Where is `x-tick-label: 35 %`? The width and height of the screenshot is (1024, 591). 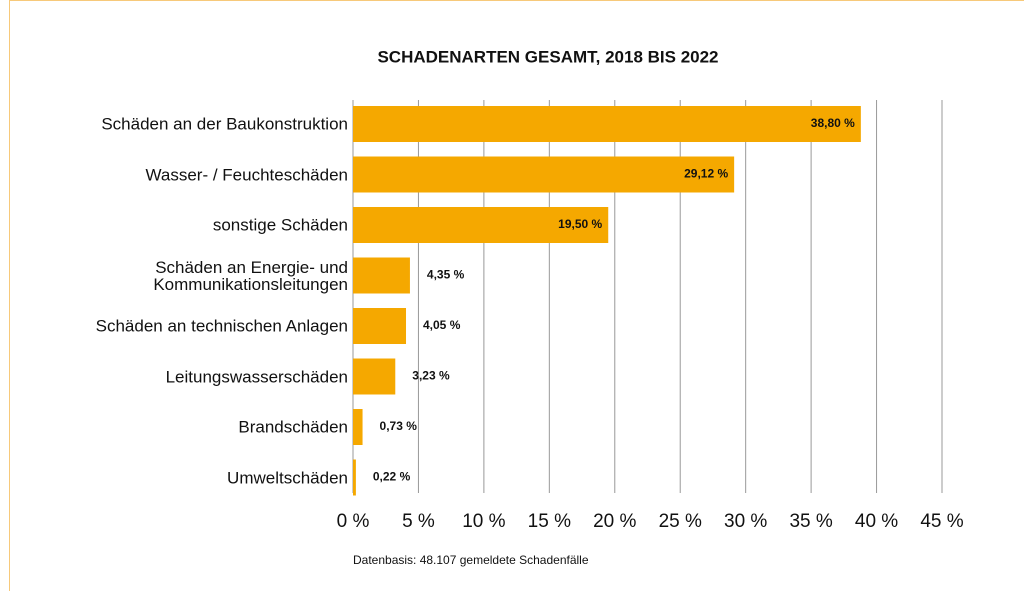
x-tick-label: 35 % is located at coordinates (810, 521).